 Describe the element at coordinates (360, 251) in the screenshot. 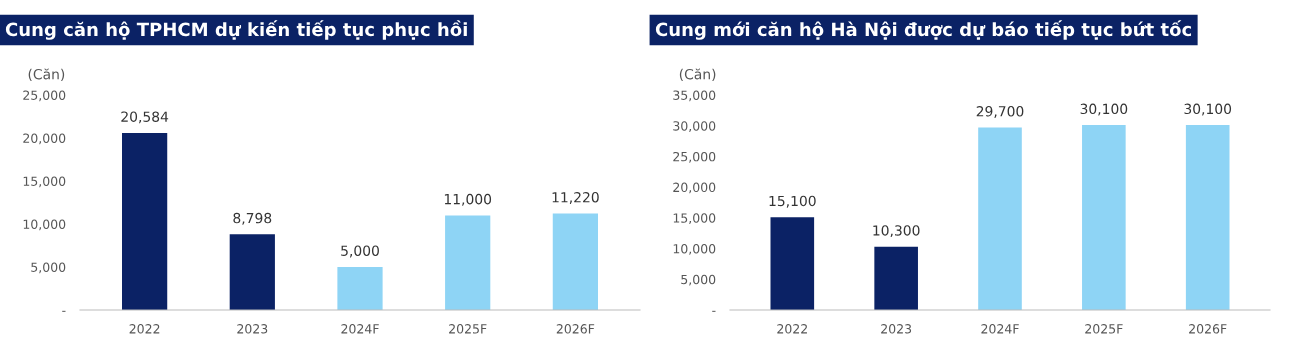

I see `data-label: 5,000` at that location.